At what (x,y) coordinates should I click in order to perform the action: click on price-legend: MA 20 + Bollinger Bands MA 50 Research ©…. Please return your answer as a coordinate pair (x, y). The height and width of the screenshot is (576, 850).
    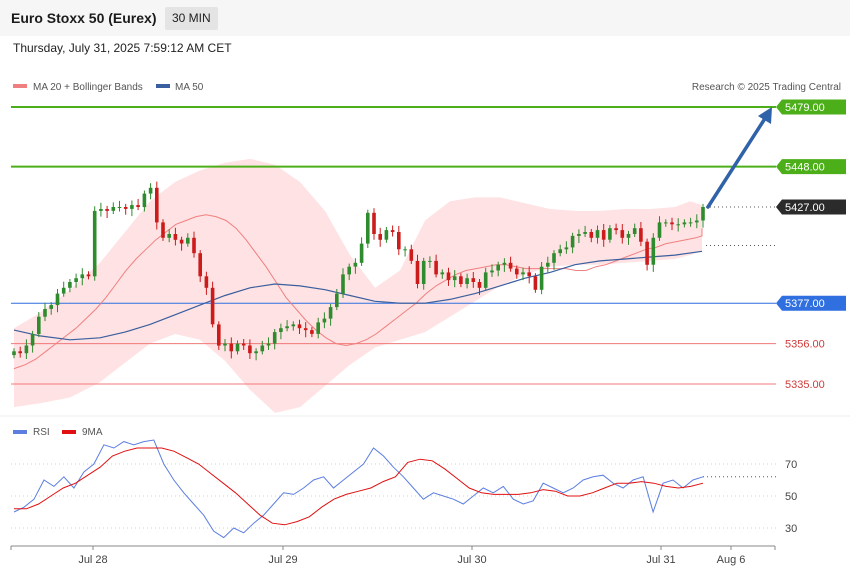
    Looking at the image, I should click on (427, 87).